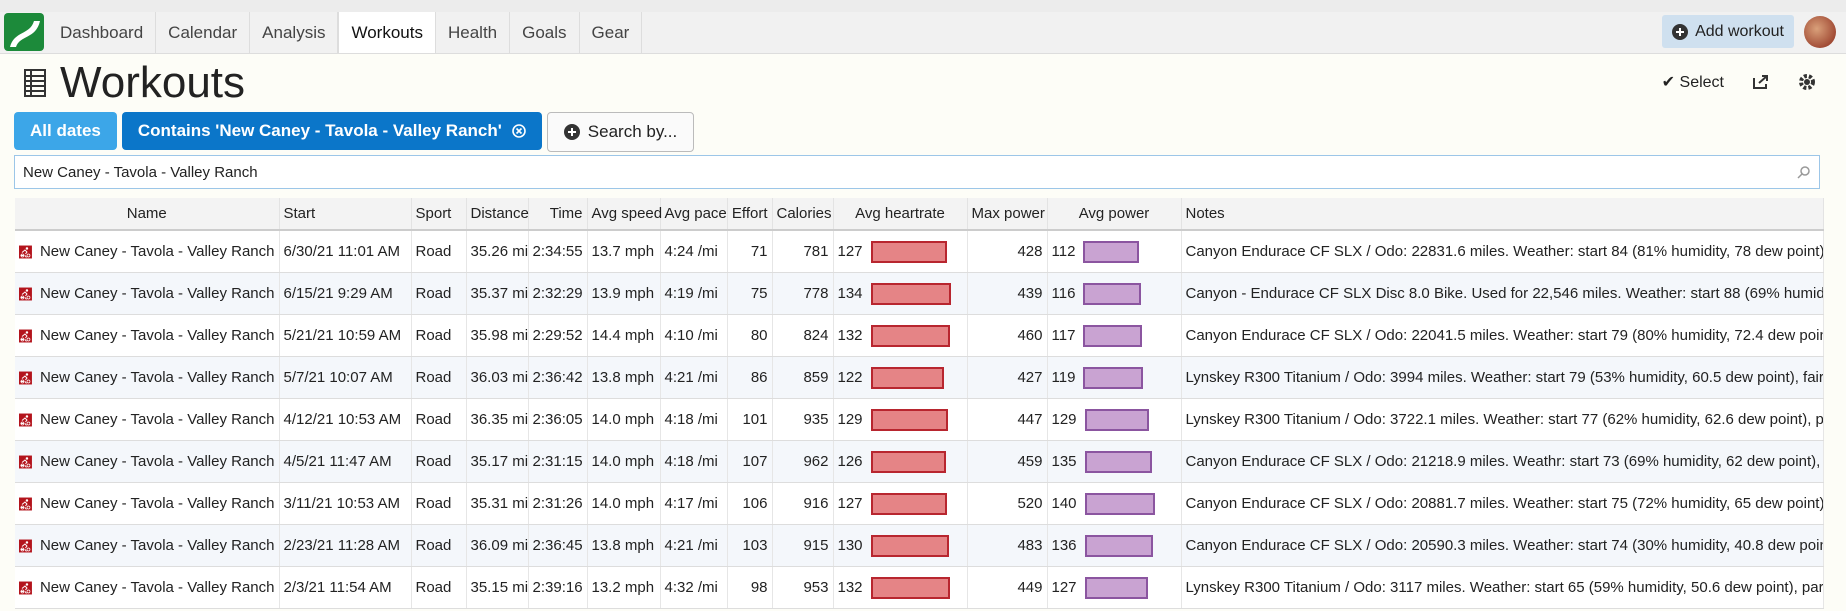  I want to click on table-cell: 2:36:45, so click(558, 545).